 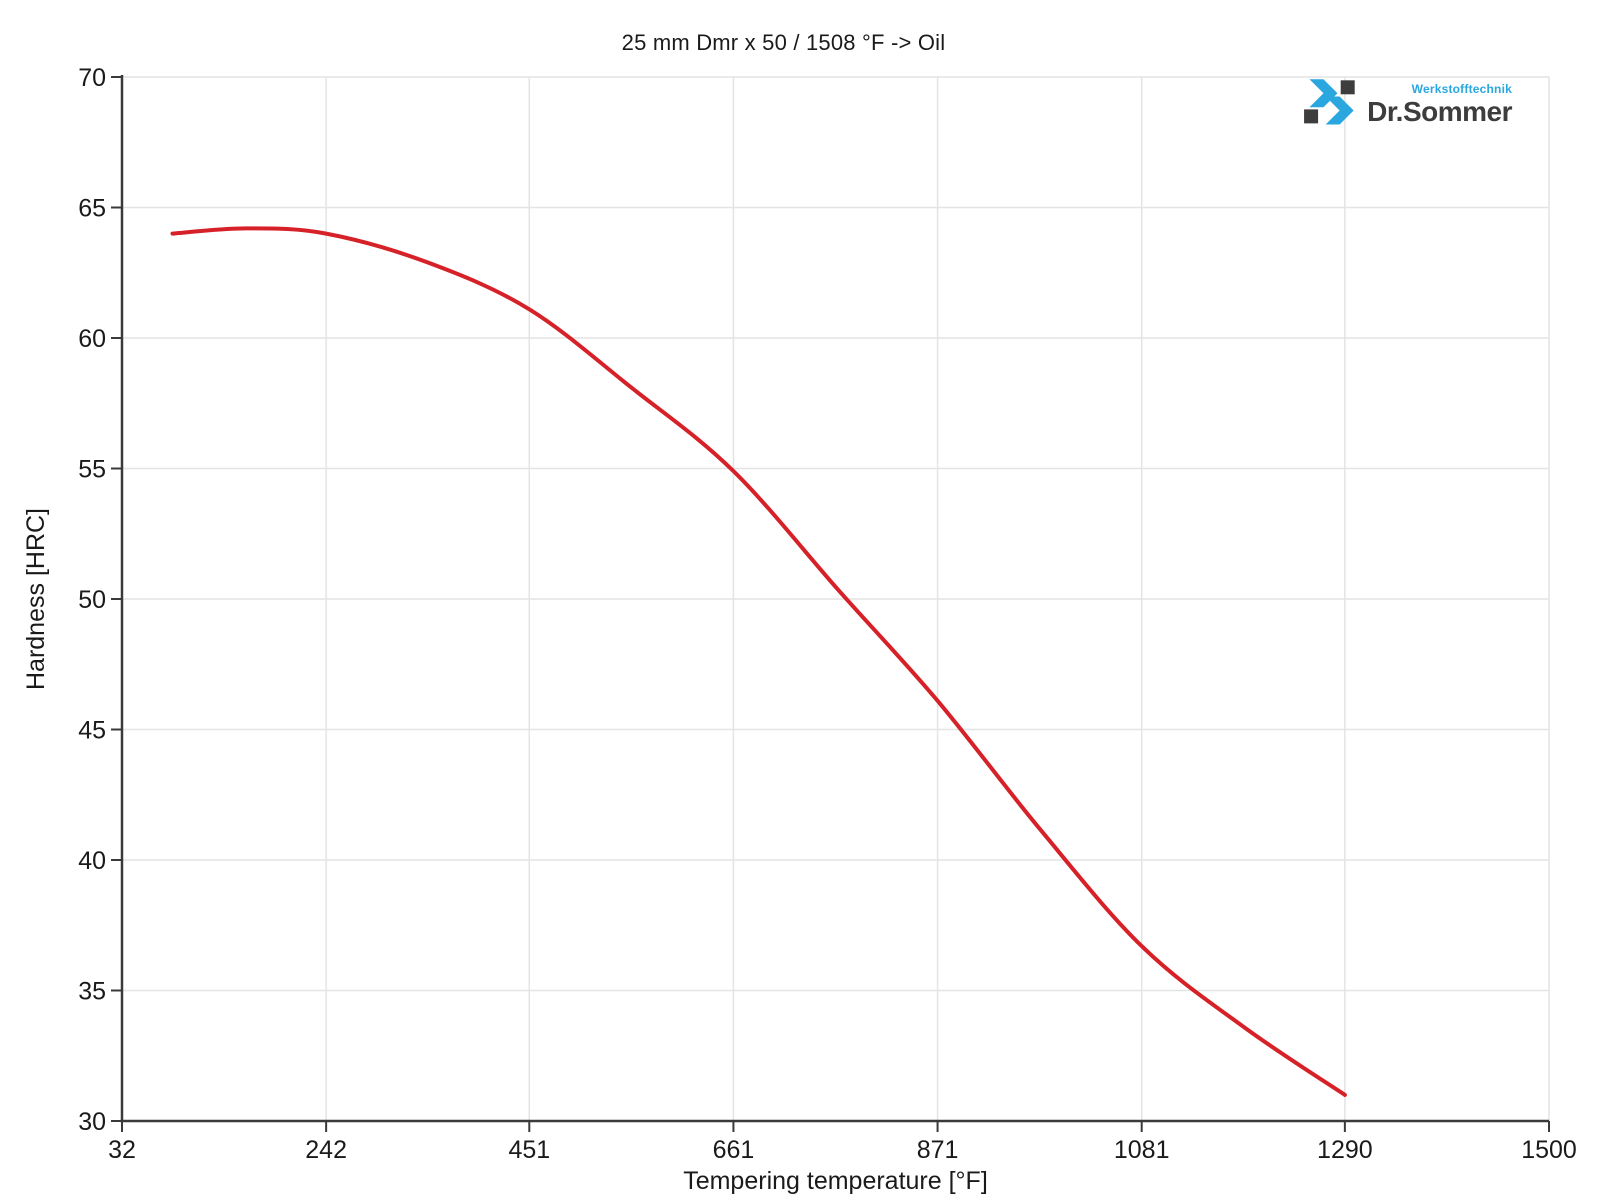 What do you see at coordinates (92, 470) in the screenshot?
I see `y-tick-label: 55` at bounding box center [92, 470].